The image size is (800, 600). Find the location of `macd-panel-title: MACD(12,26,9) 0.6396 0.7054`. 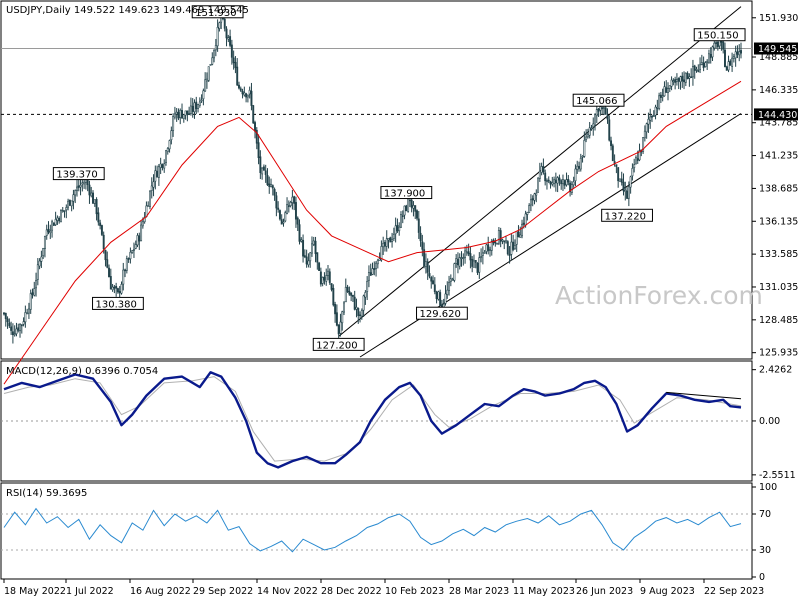

macd-panel-title: MACD(12,26,9) 0.6396 0.7054 is located at coordinates (82, 371).